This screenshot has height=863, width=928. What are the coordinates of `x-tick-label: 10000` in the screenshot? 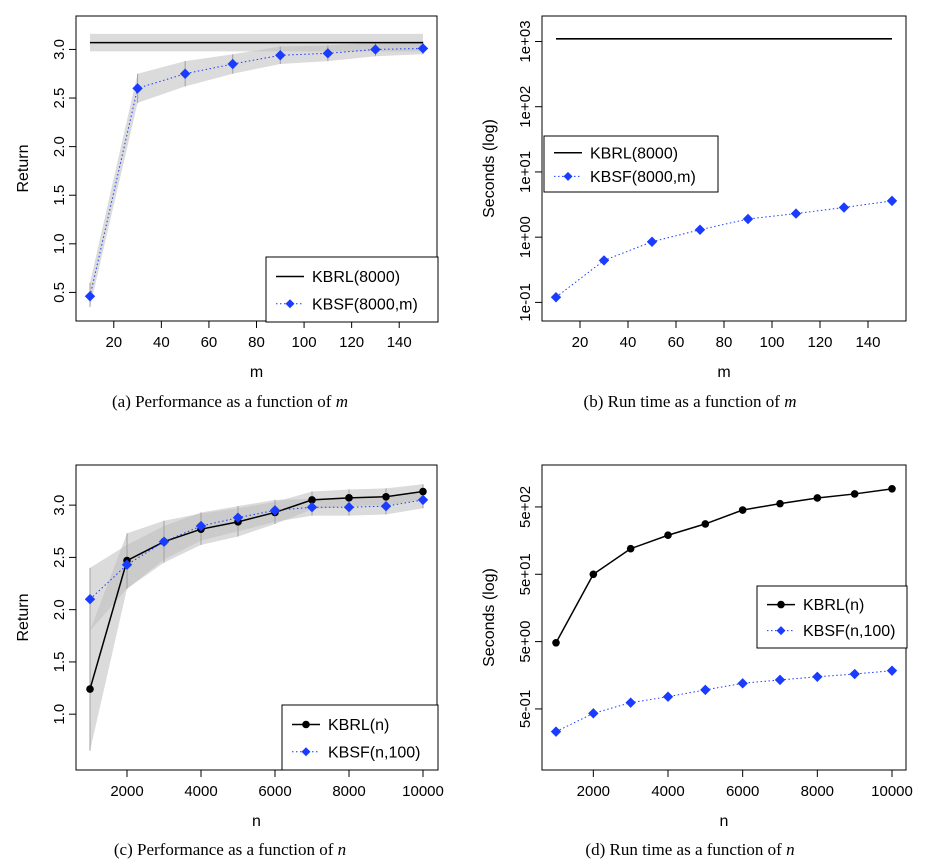 It's located at (892, 791).